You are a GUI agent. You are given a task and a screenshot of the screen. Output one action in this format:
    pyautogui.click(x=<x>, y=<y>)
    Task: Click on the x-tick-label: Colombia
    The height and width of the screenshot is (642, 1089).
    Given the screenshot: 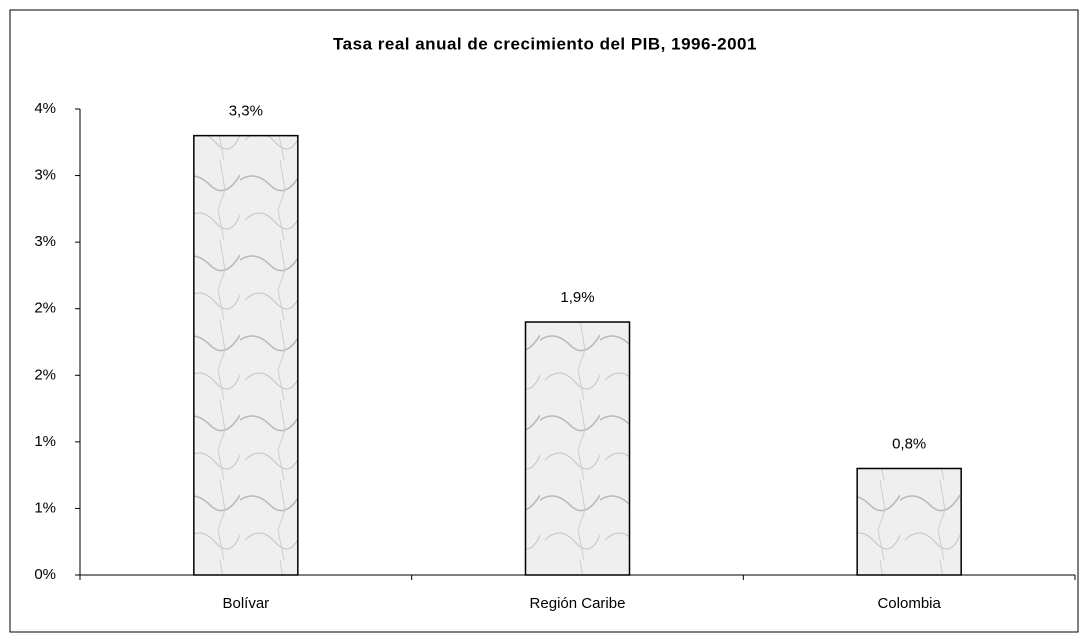 What is the action you would take?
    pyautogui.click(x=909, y=603)
    